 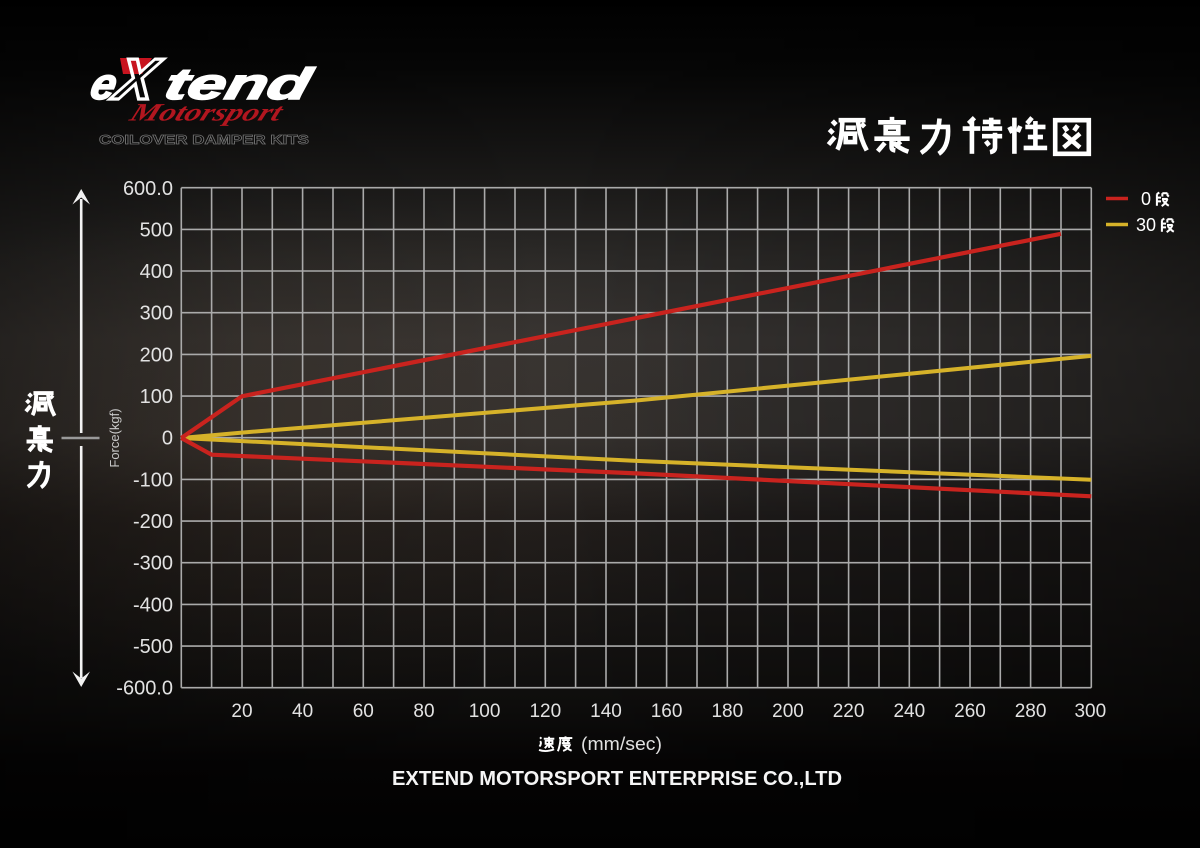 I want to click on svg-text: -300, so click(x=153, y=564).